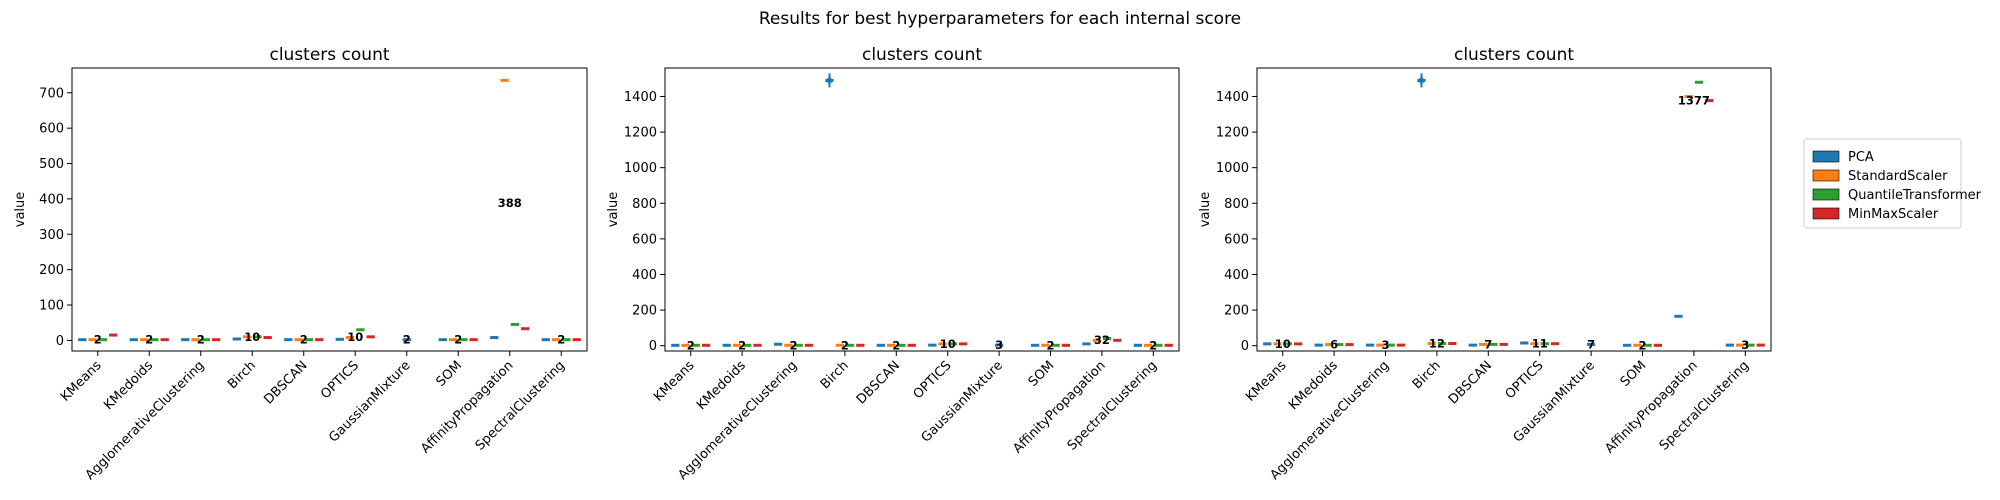 The height and width of the screenshot is (500, 2000). I want to click on legend-label-standardscaler: StandardScaler, so click(1898, 176).